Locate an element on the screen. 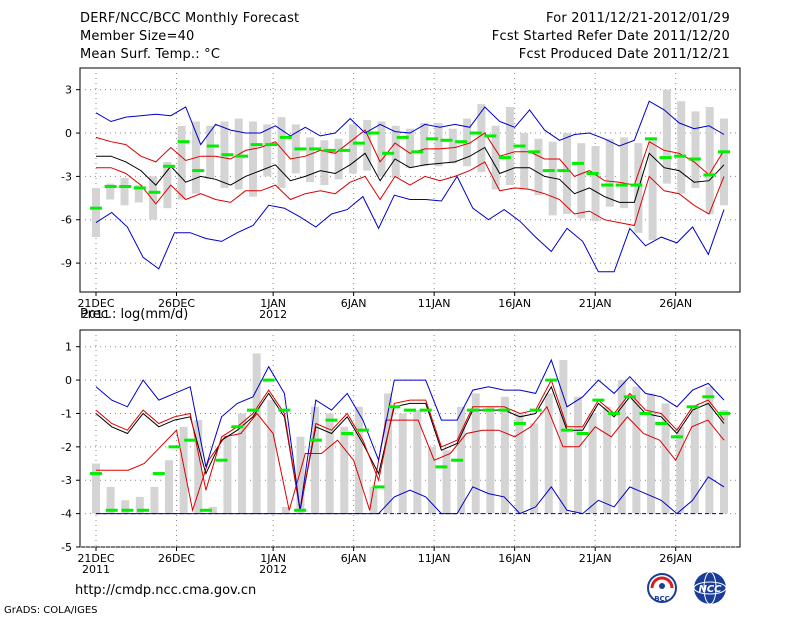 The image size is (800, 618). precipitation-lower-spread-line is located at coordinates (410, 459).